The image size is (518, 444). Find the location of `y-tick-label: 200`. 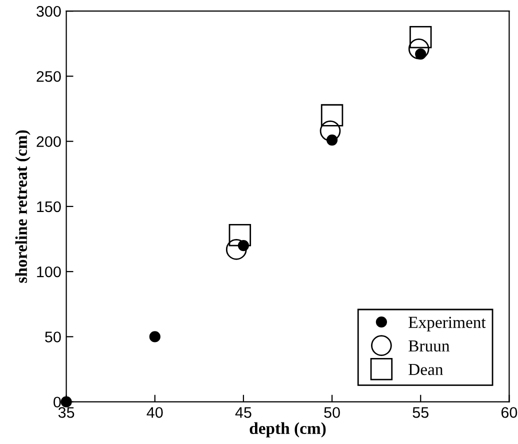

y-tick-label: 200 is located at coordinates (48, 142).